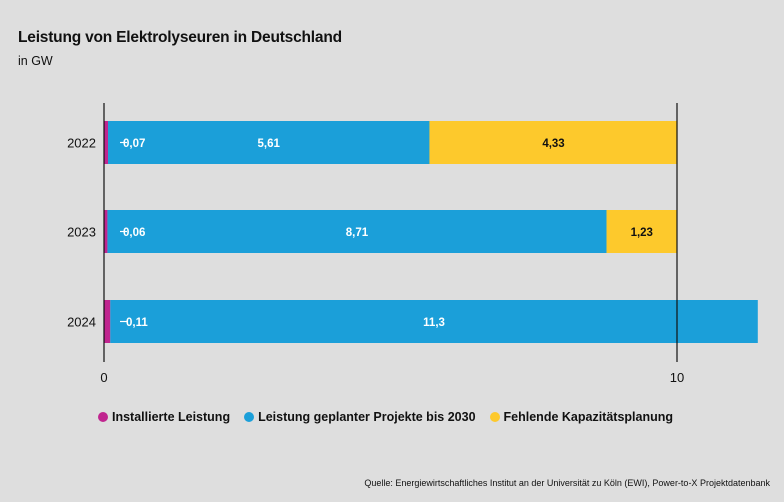  I want to click on legend-item-missing: Fehlende Kapazitätsplanung, so click(581, 417).